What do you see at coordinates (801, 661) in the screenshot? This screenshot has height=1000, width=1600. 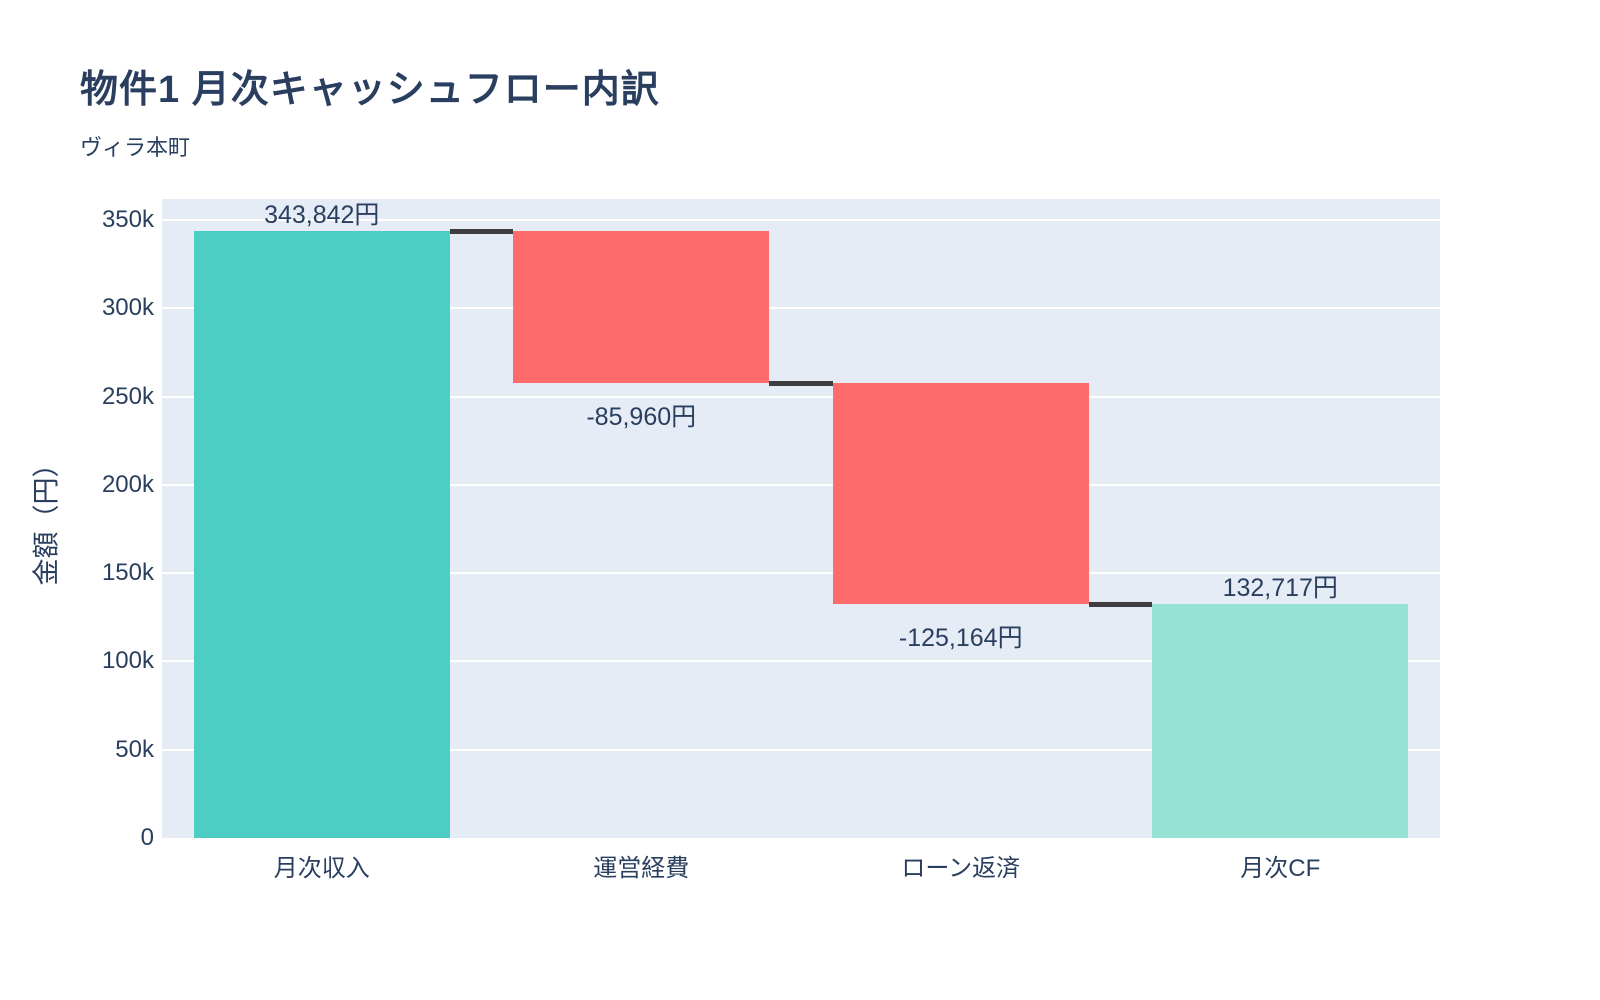 I see `gridline-100k` at bounding box center [801, 661].